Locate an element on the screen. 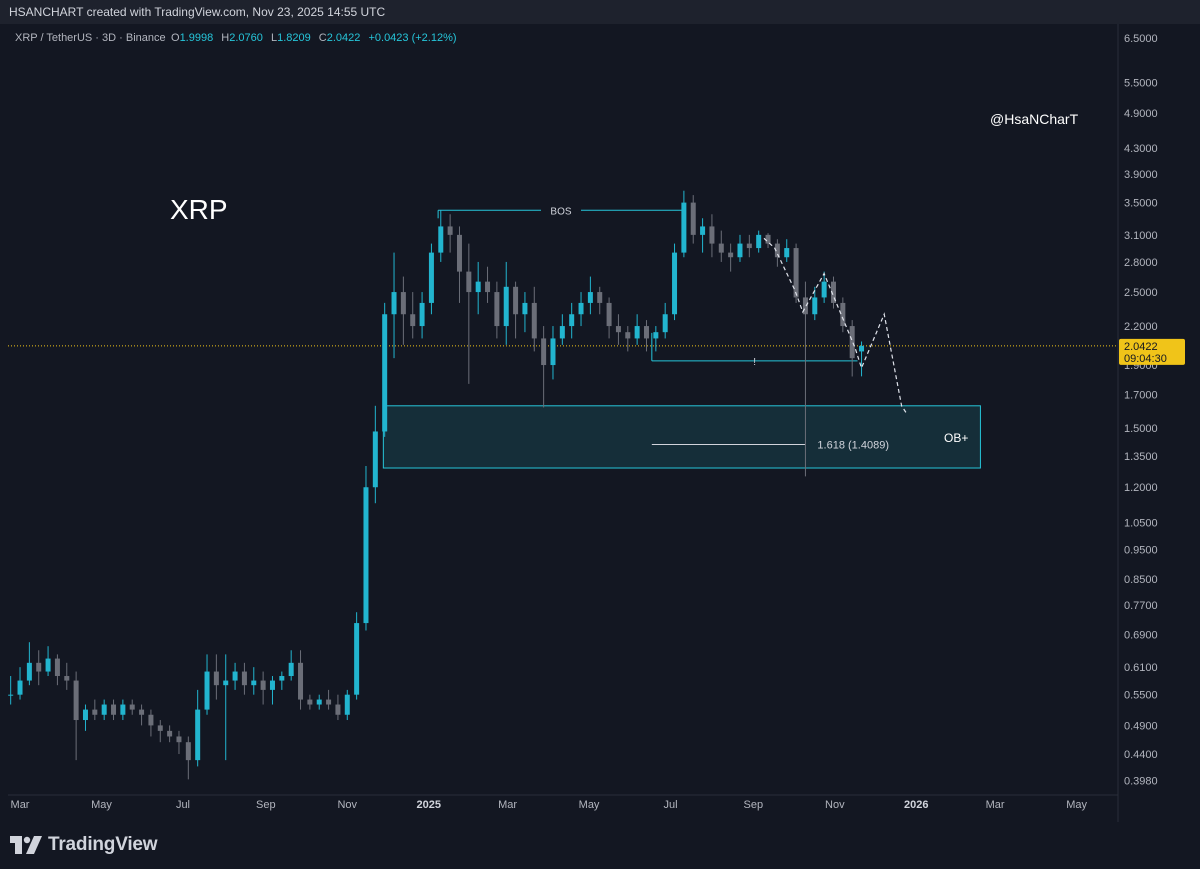 The height and width of the screenshot is (869, 1200). legend-low: 1.8209 is located at coordinates (294, 38).